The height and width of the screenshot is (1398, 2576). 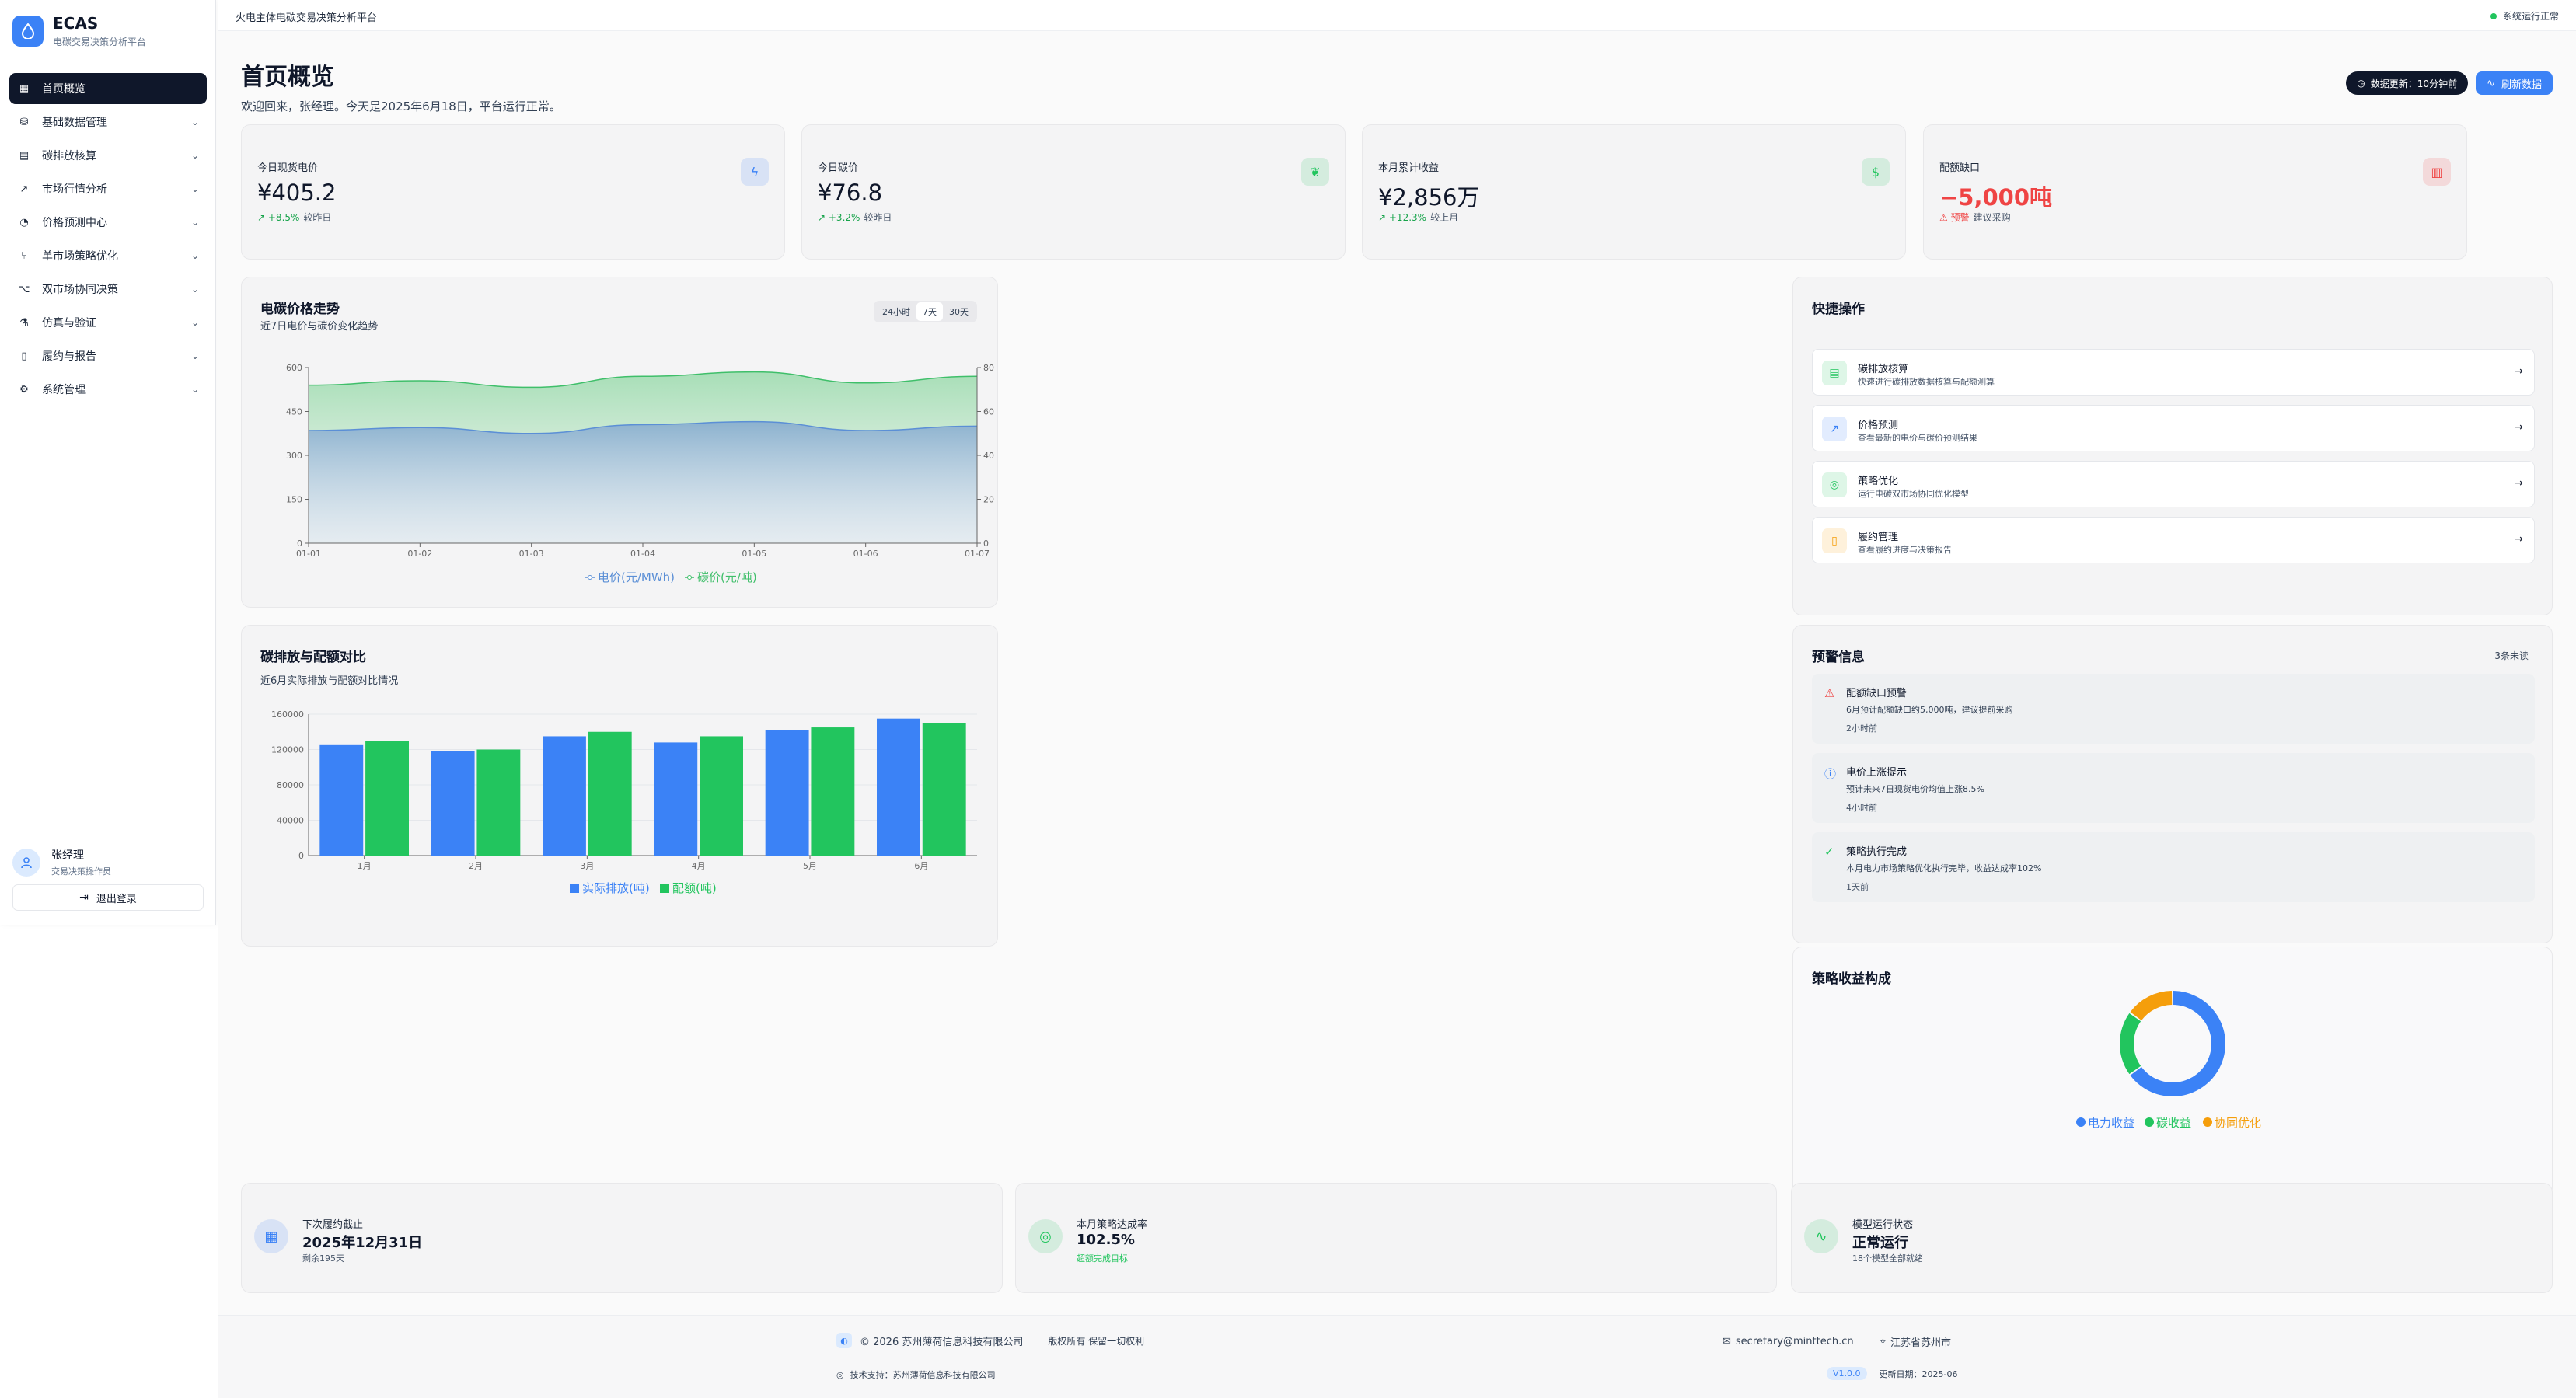 I want to click on legend-item: 碳价(元/吨), so click(x=721, y=577).